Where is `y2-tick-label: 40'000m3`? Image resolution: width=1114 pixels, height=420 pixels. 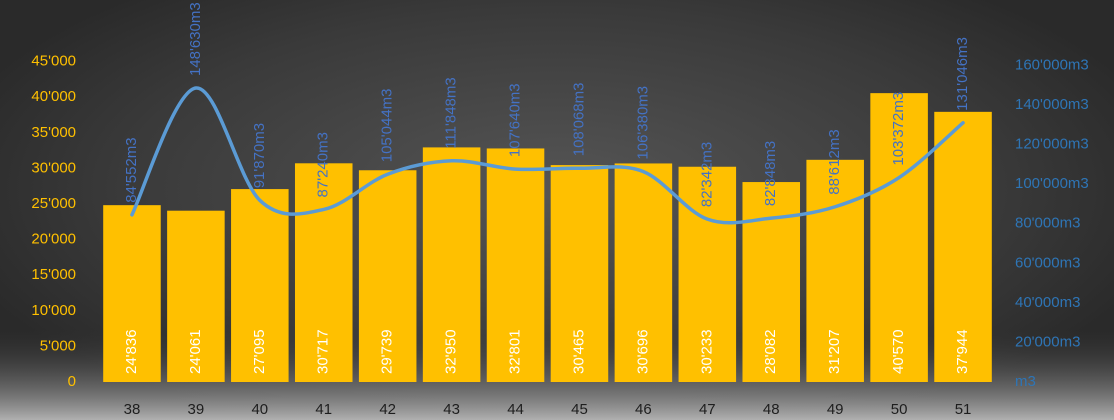 y2-tick-label: 40'000m3 is located at coordinates (1047, 302).